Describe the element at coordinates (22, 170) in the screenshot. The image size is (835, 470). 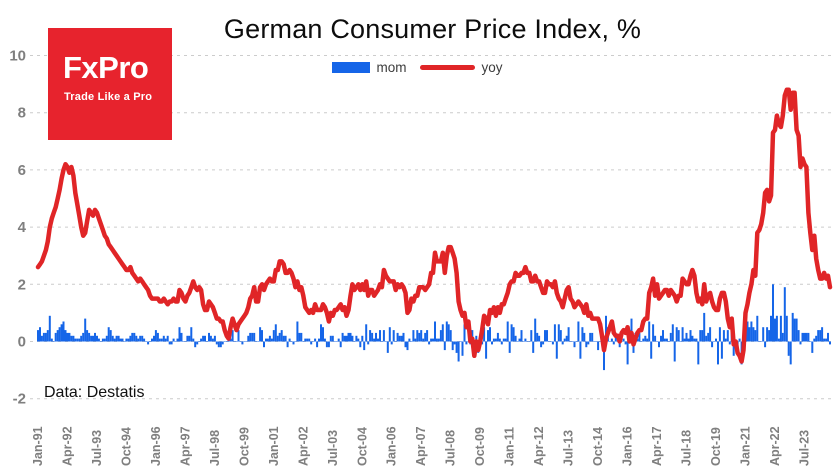
I see `svg-text: 6` at that location.